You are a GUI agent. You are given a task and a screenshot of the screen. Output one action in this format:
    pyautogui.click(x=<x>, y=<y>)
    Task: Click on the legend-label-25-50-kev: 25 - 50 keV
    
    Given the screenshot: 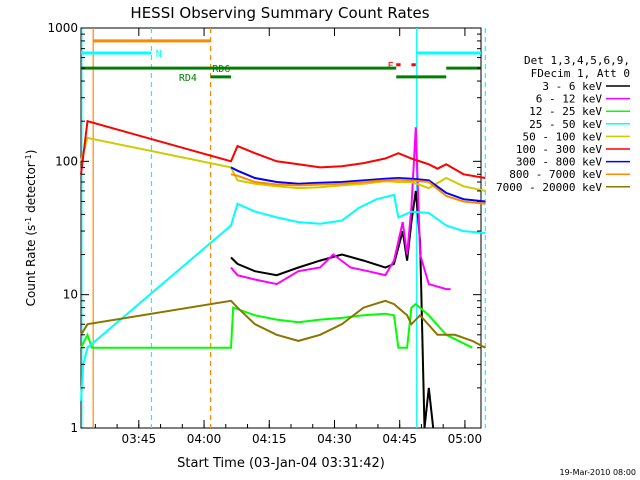 What is the action you would take?
    pyautogui.click(x=565, y=124)
    